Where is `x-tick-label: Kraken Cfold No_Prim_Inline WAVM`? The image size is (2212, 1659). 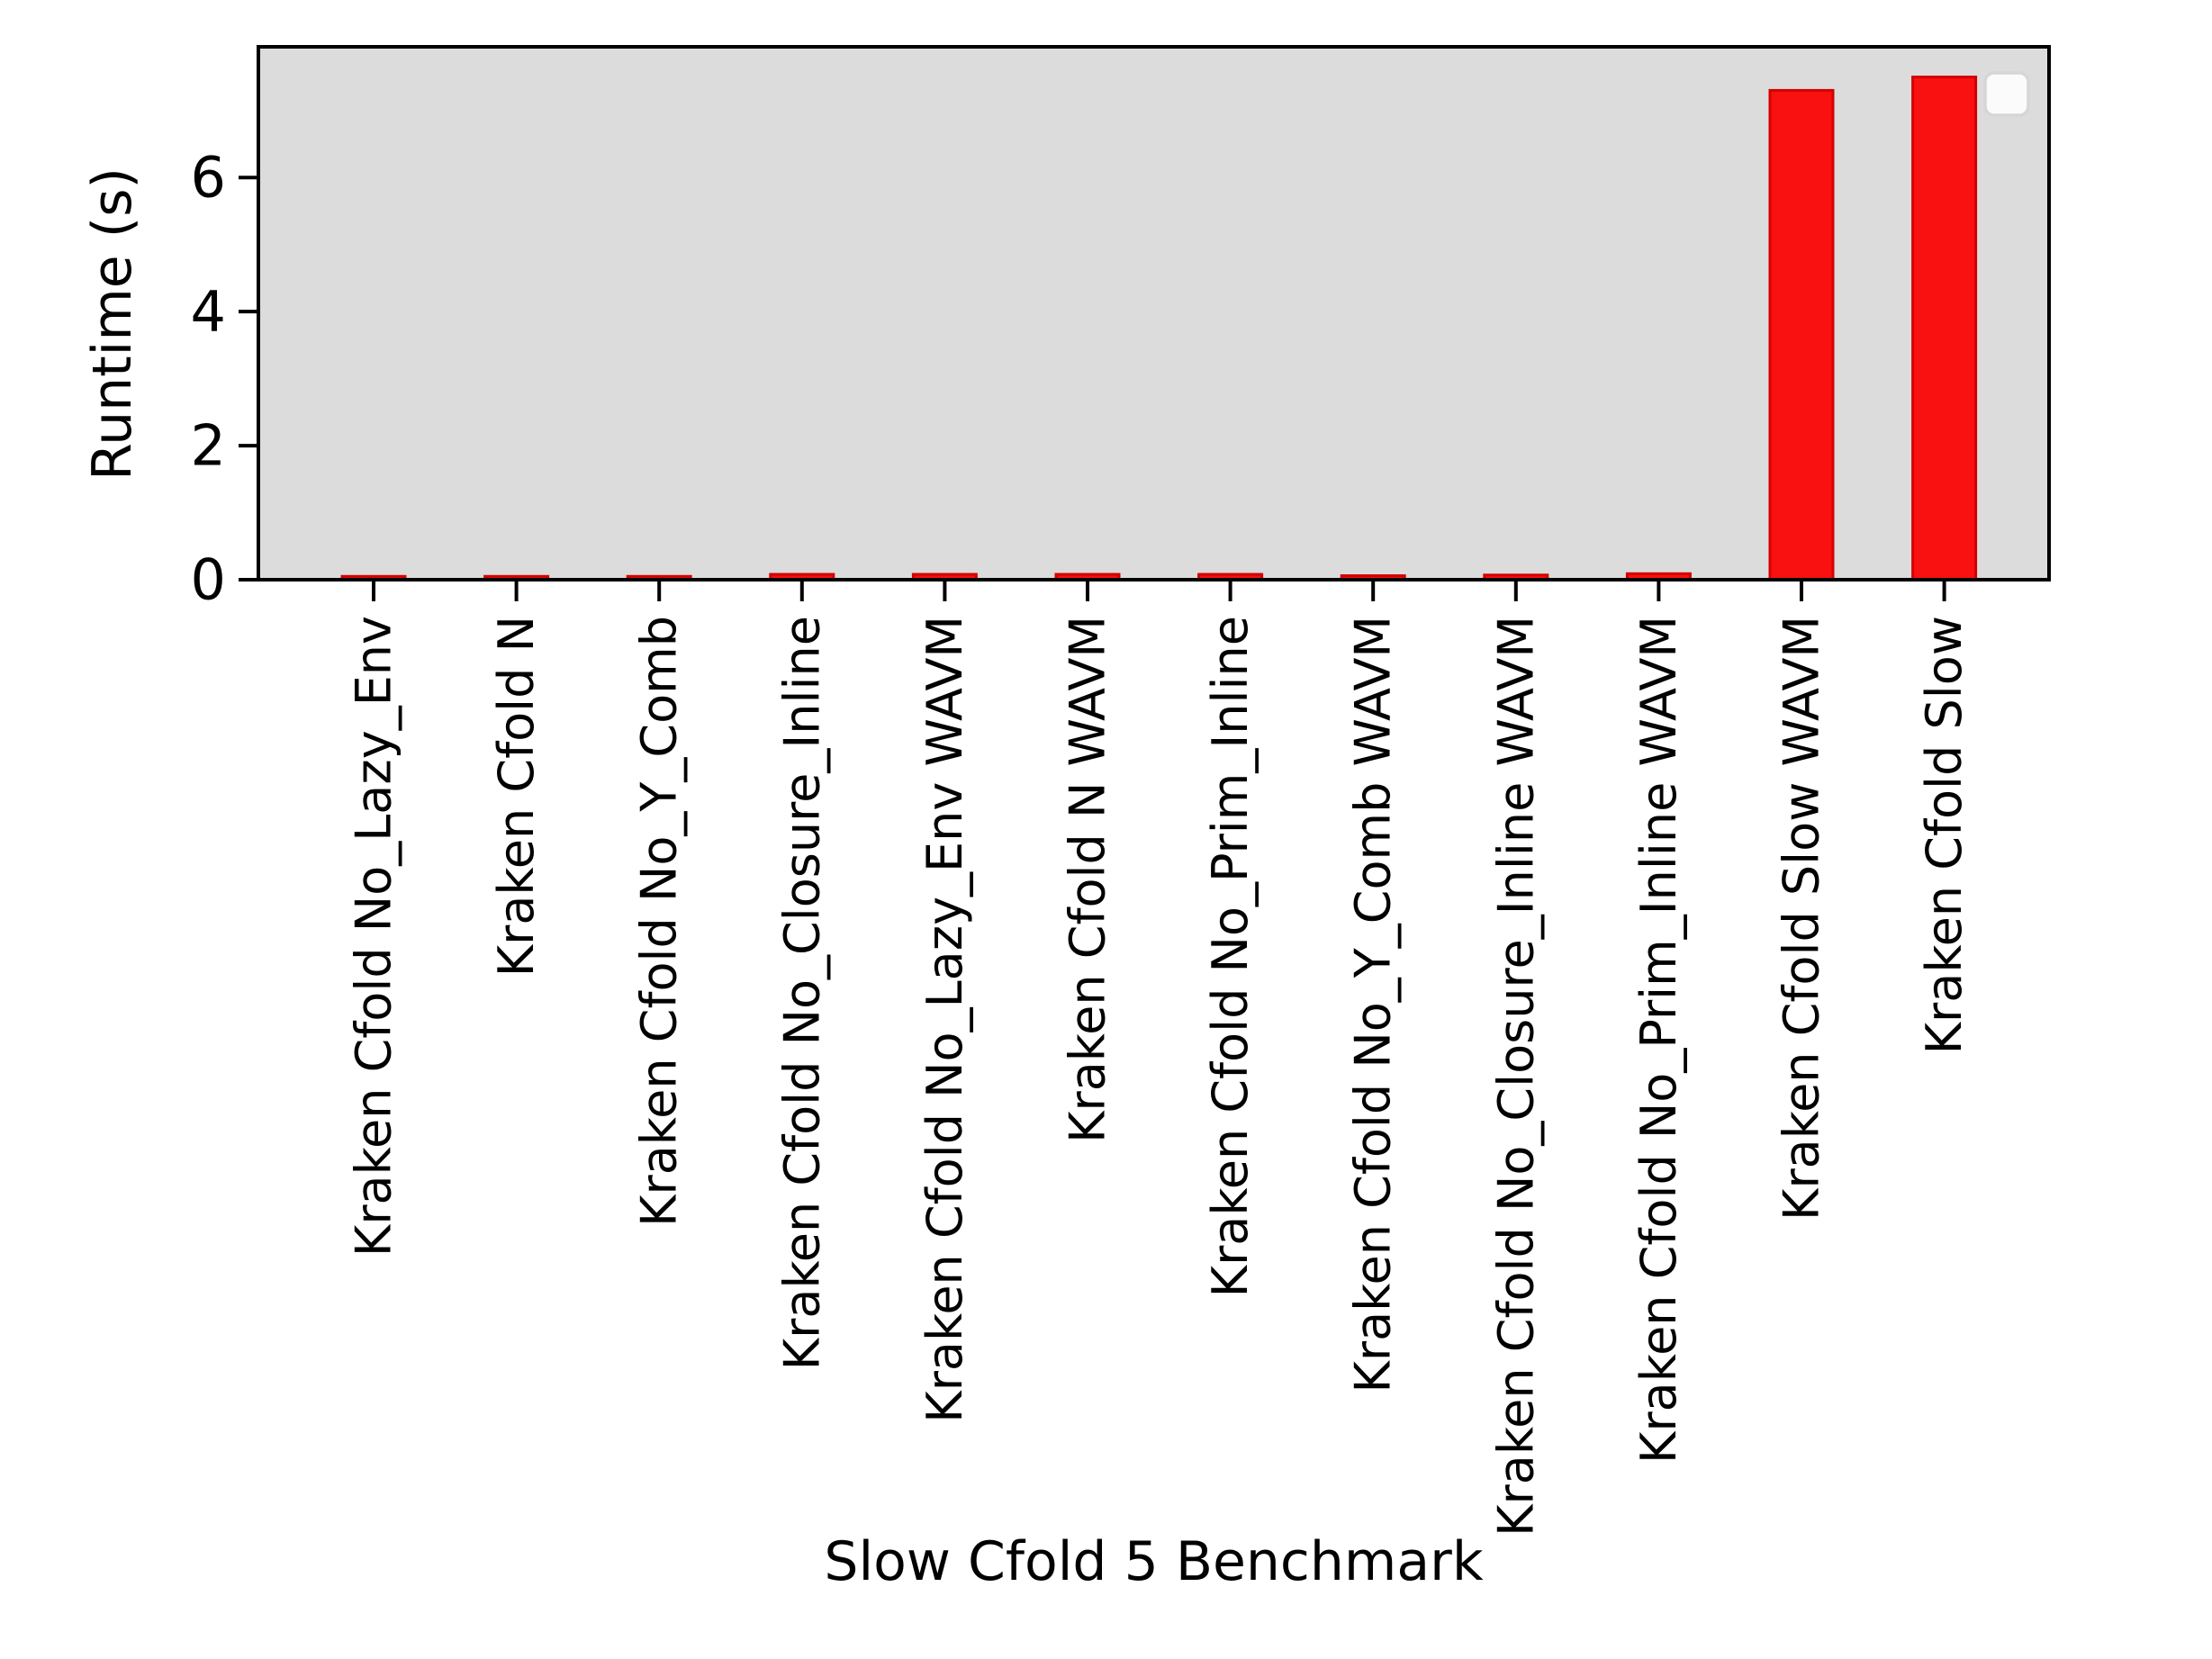 x-tick-label: Kraken Cfold No_Prim_Inline WAVM is located at coordinates (1658, 1040).